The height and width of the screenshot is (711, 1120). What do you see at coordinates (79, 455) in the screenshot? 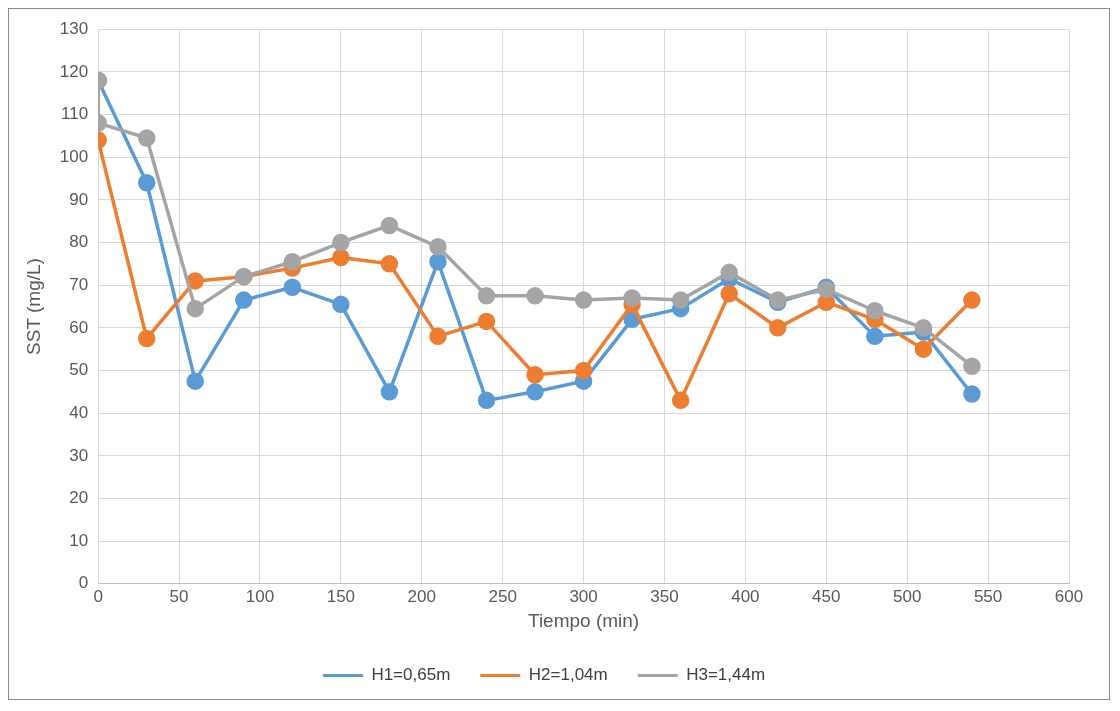
I see `y-tick-label: 30` at bounding box center [79, 455].